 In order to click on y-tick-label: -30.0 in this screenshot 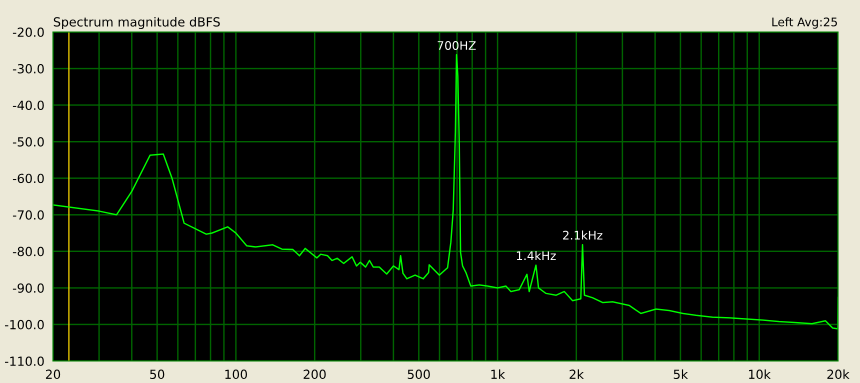, I will do `click(28, 69)`.